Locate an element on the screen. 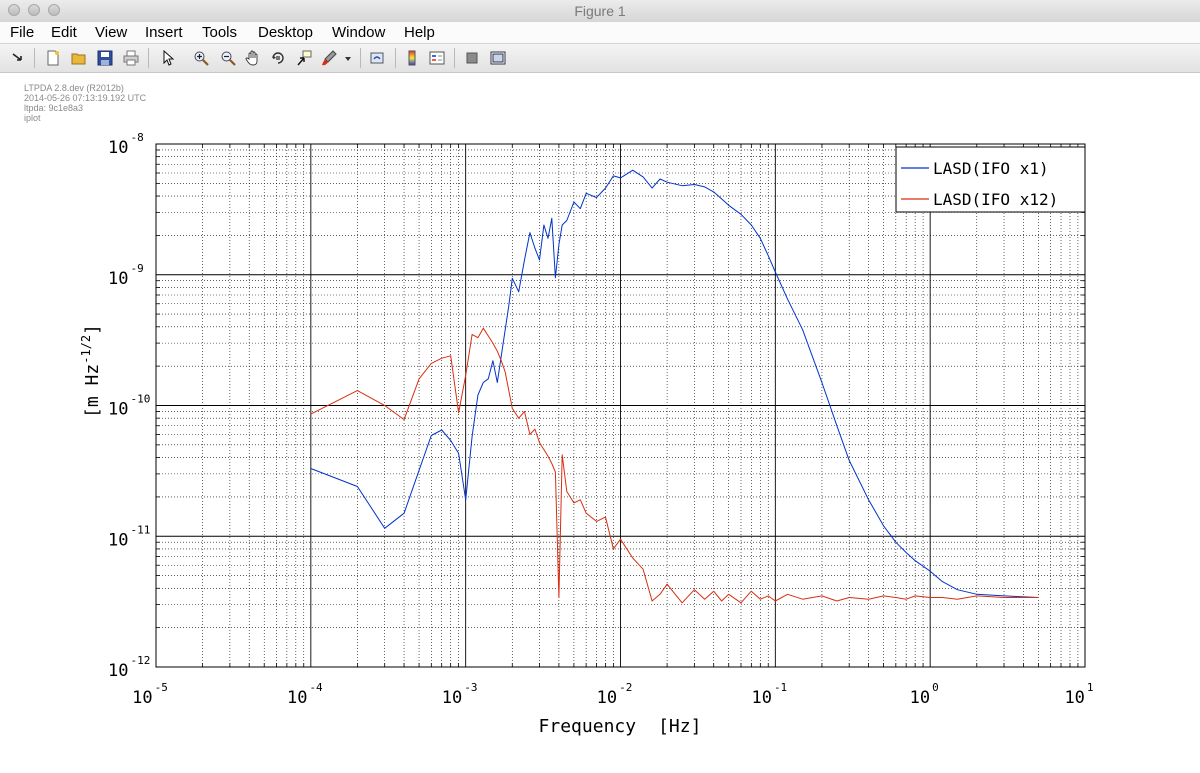 This screenshot has height=773, width=1200. y-tick-label: 10⁻⁹ is located at coordinates (126, 275).